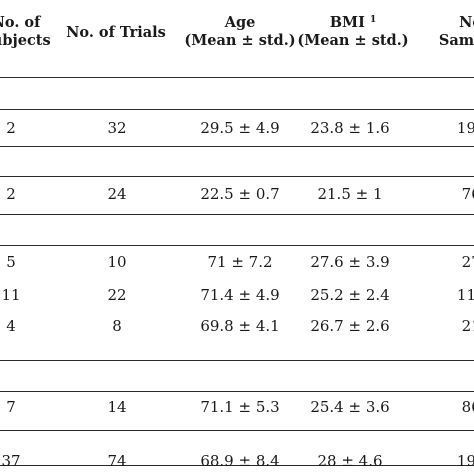 The height and width of the screenshot is (474, 474). I want to click on table-cell: 1998, so click(465, 461).